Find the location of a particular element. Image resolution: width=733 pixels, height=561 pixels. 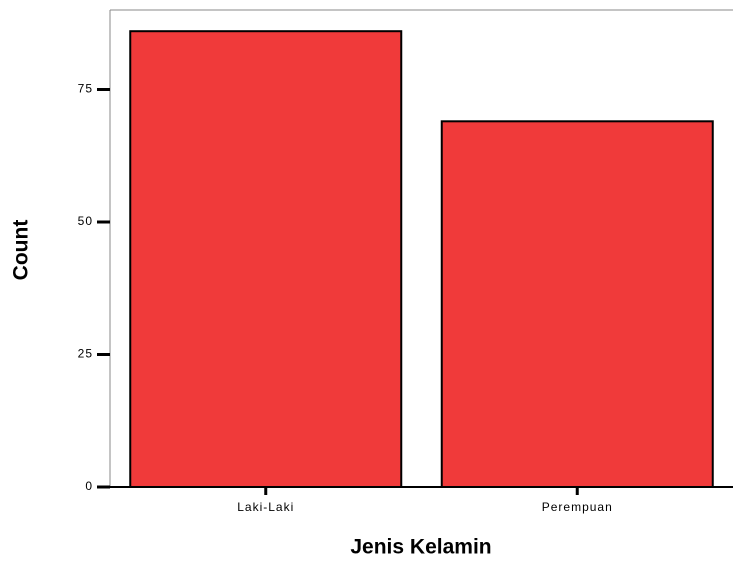

x-tick-label: Perempuan is located at coordinates (577, 507).